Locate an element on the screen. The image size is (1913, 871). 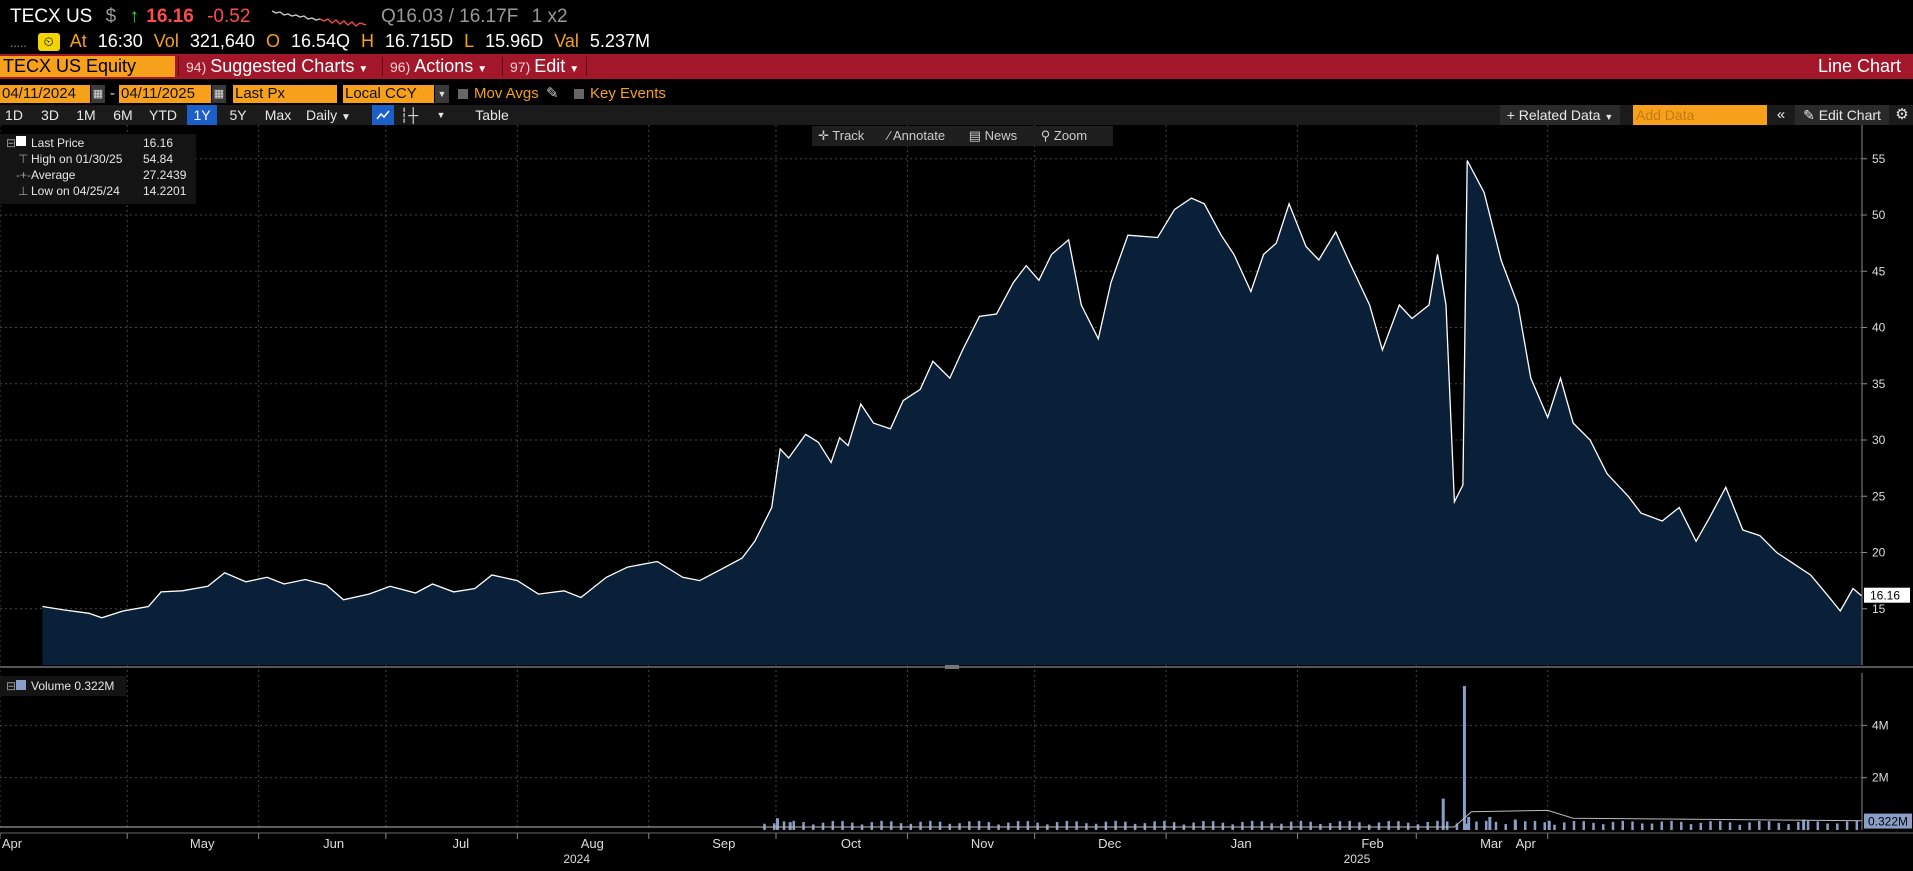
start-date-field: 04/11/2024 is located at coordinates (45, 94).